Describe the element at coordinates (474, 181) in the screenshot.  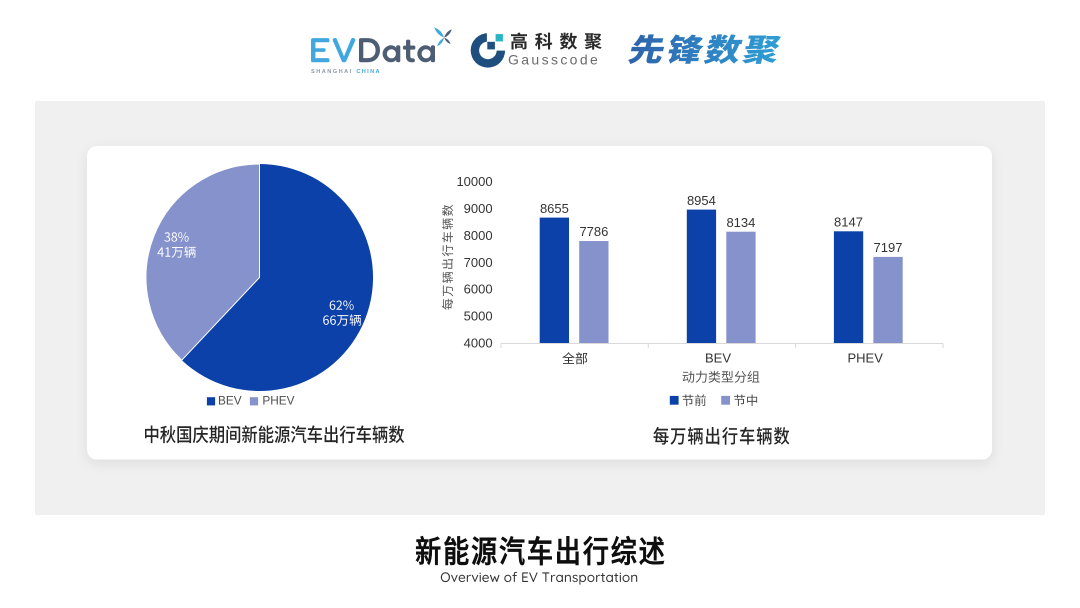
I see `svg-text: 10000` at that location.